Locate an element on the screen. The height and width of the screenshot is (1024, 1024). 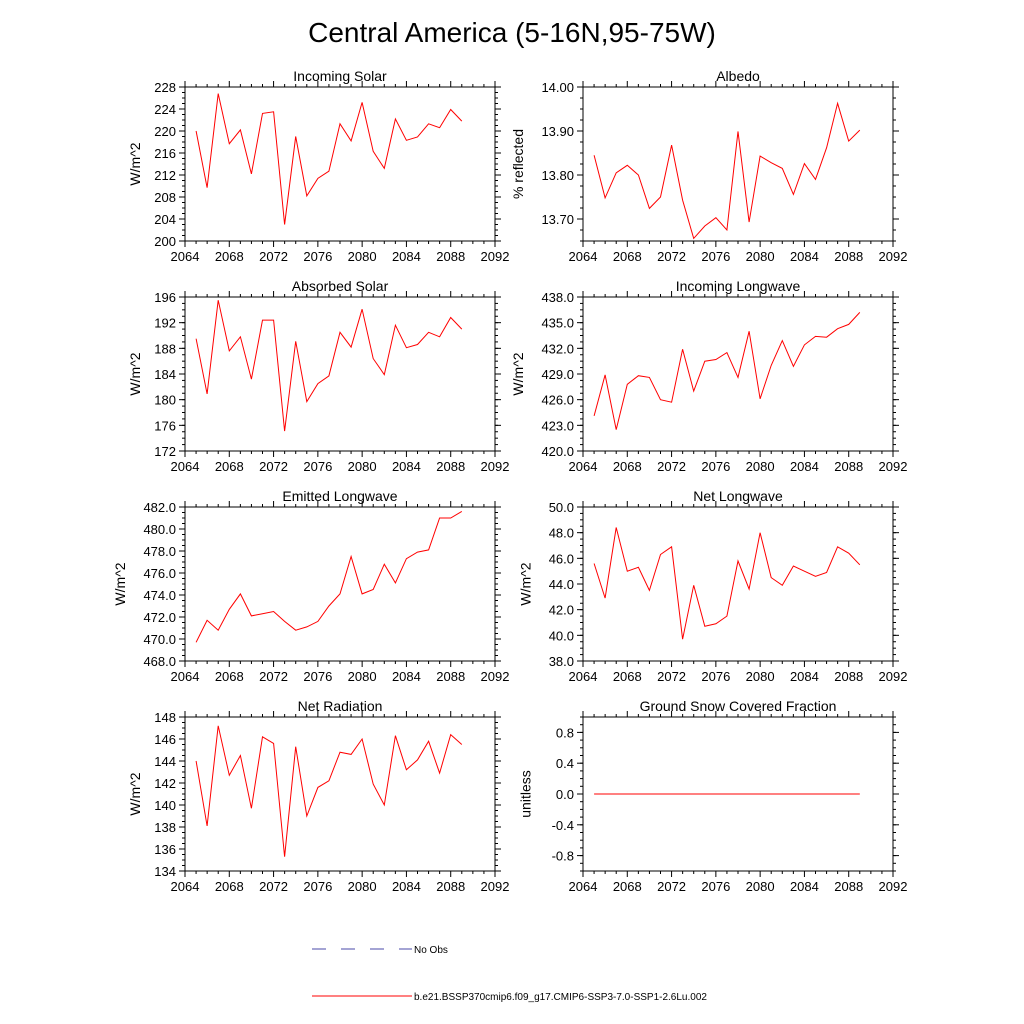
y-tick-label: 148 is located at coordinates (165, 717).